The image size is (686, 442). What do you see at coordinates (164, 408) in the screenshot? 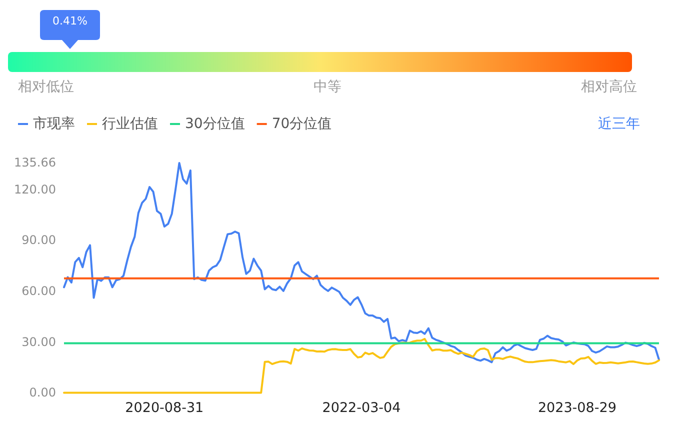
I see `x-tick-label: 2020-08-31` at bounding box center [164, 408].